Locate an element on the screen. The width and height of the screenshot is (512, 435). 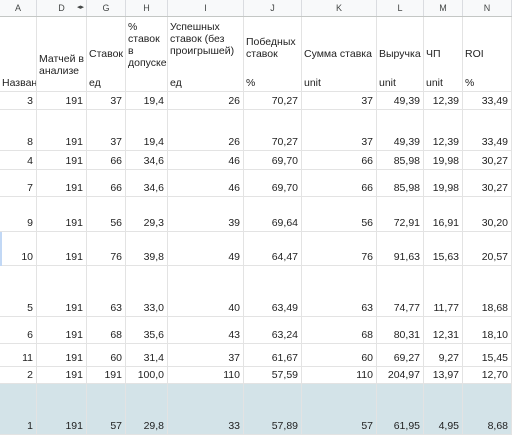
header-cell-m: ЧП unit is located at coordinates (443, 54).